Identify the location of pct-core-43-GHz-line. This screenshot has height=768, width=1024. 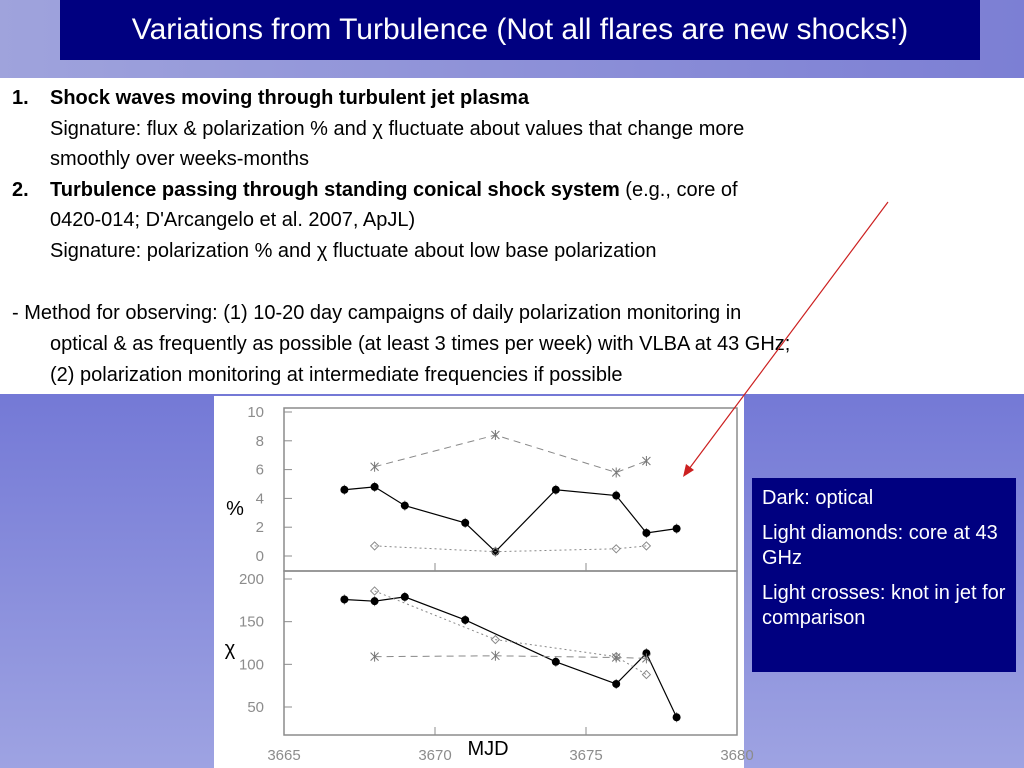
(510, 549).